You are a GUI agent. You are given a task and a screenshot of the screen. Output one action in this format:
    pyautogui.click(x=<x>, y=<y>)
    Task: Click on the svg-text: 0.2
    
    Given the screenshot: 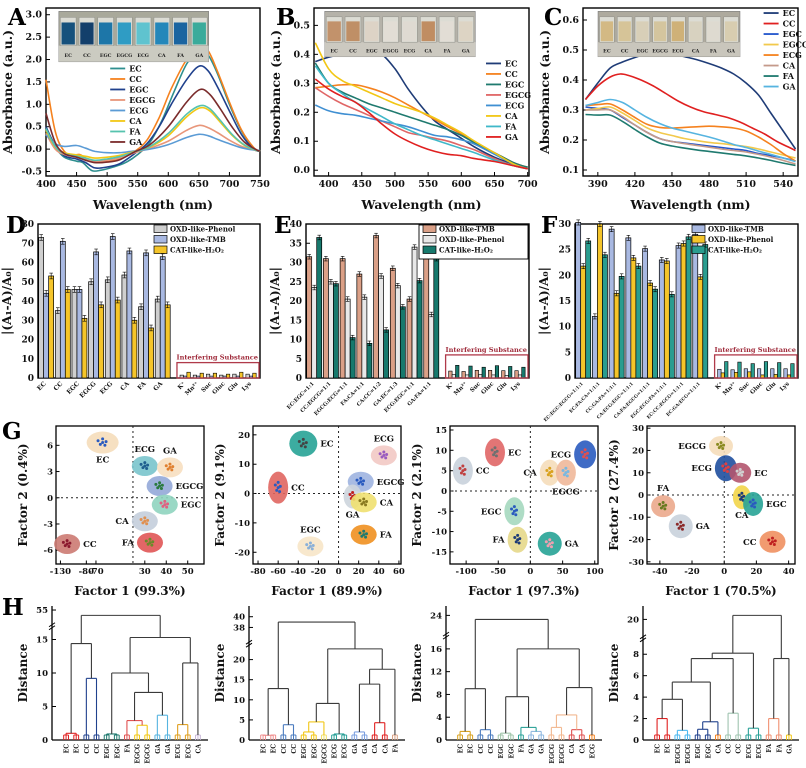 What is the action you would take?
    pyautogui.click(x=301, y=112)
    